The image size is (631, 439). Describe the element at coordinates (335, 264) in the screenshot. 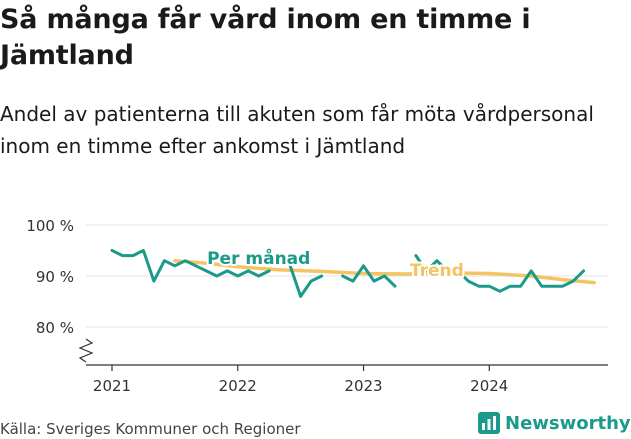

I see `labels: Per månad Trend` at that location.